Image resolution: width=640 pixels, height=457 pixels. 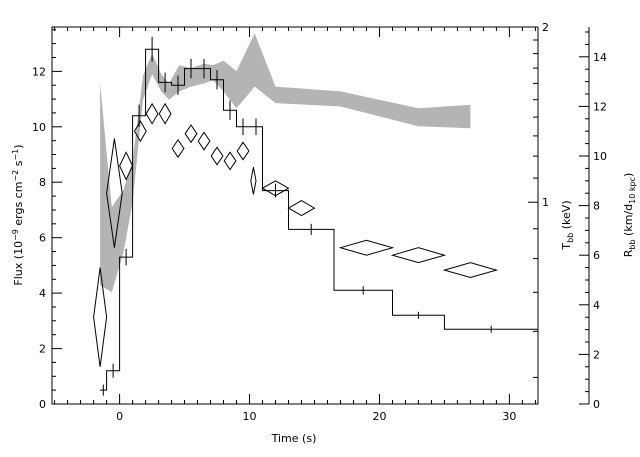 What do you see at coordinates (629, 215) in the screenshot?
I see `radius-axis-label: Rbb (km/d10 kpc)` at bounding box center [629, 215].